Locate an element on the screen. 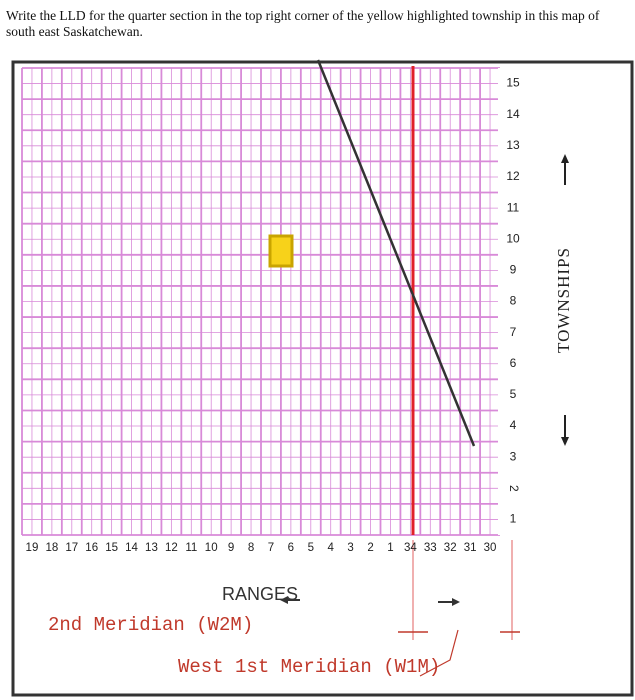 This screenshot has height=700, width=635. township-label: 13 is located at coordinates (513, 145).